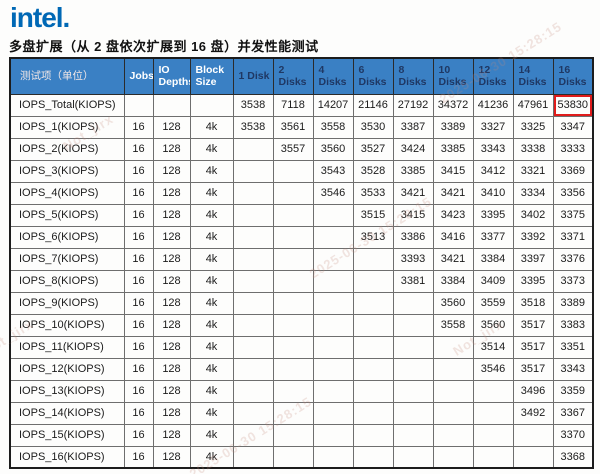 Image resolution: width=600 pixels, height=474 pixels. What do you see at coordinates (493, 303) in the screenshot?
I see `value-cell: 3559` at bounding box center [493, 303].